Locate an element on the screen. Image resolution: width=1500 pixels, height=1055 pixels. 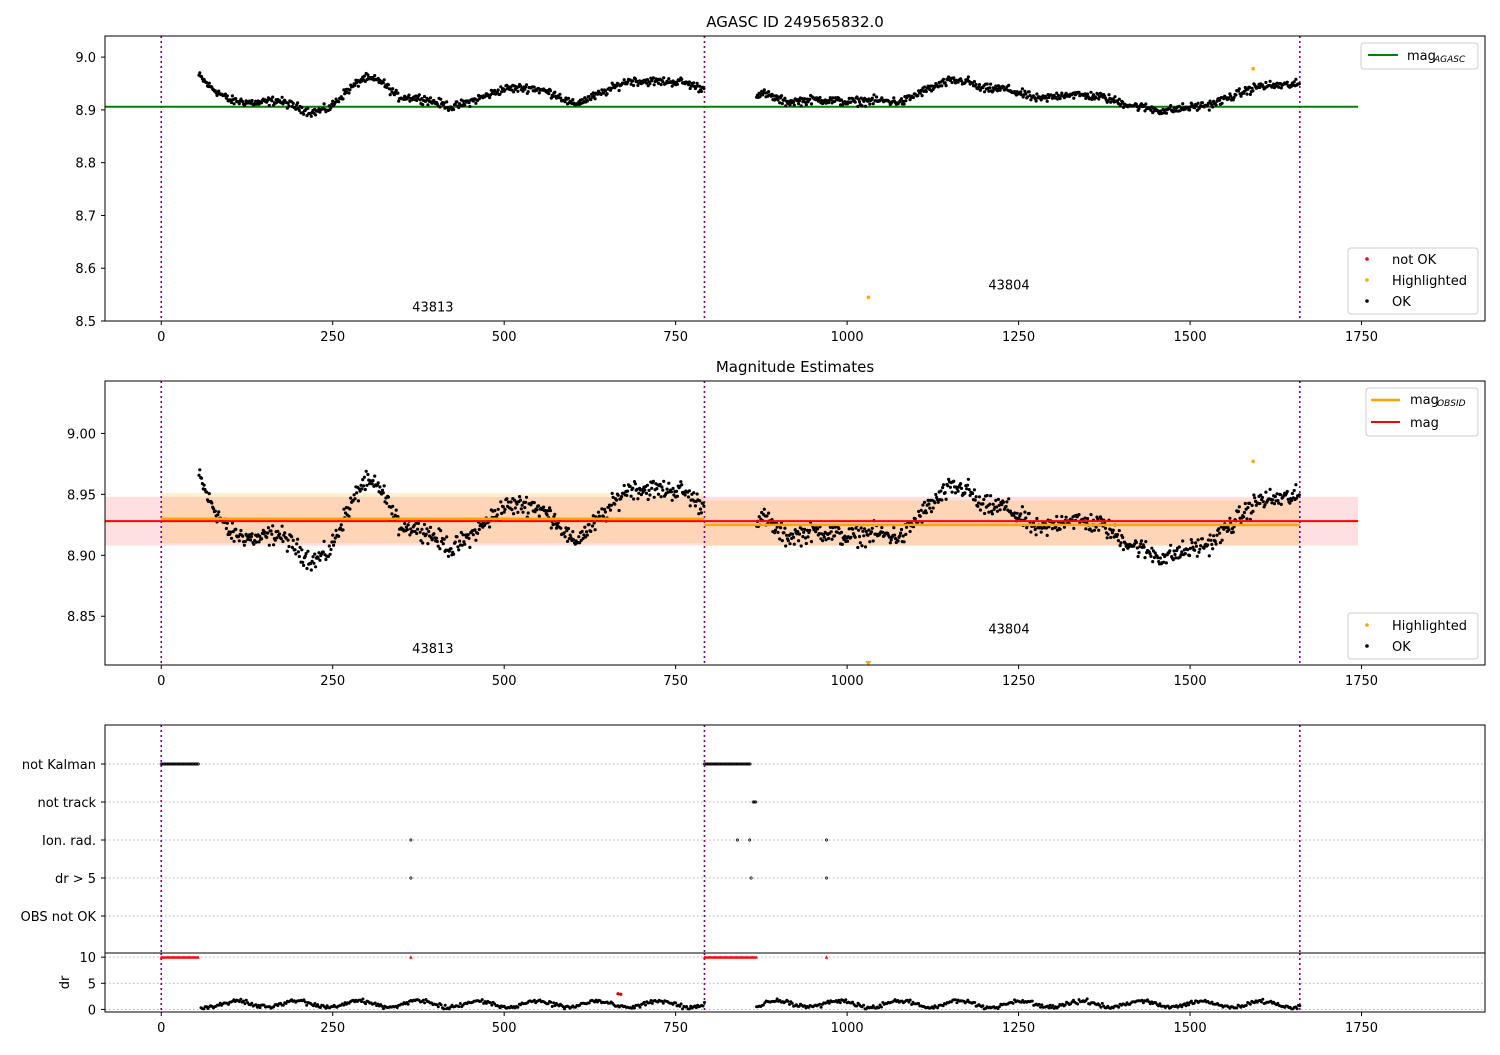
flag-point is located at coordinates (756, 802).